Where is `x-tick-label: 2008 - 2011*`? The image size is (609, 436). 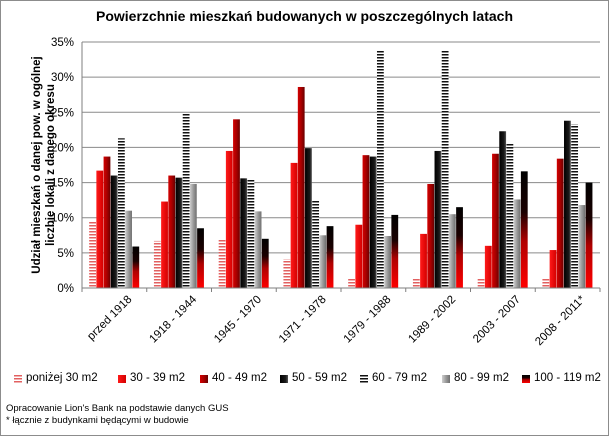 x-tick-label: 2008 - 2011* is located at coordinates (560, 320).